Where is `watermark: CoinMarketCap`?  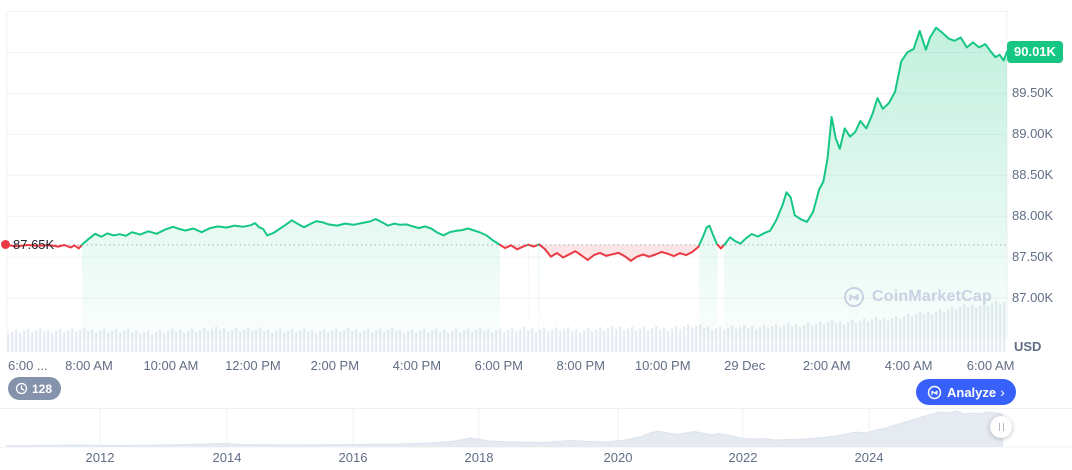 watermark: CoinMarketCap is located at coordinates (917, 297).